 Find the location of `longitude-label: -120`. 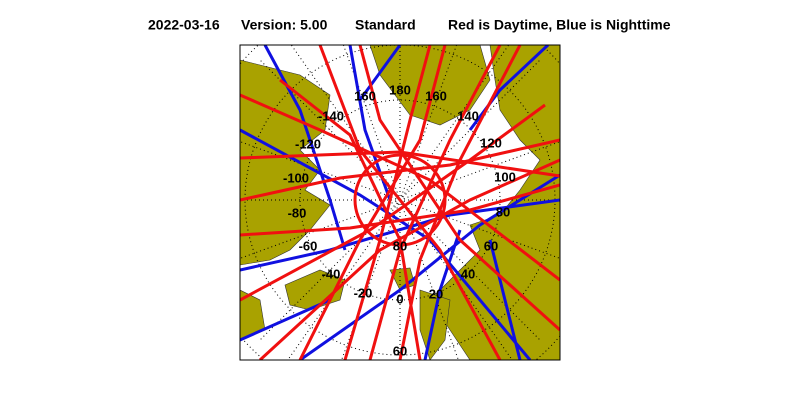

longitude-label: -120 is located at coordinates (308, 143).